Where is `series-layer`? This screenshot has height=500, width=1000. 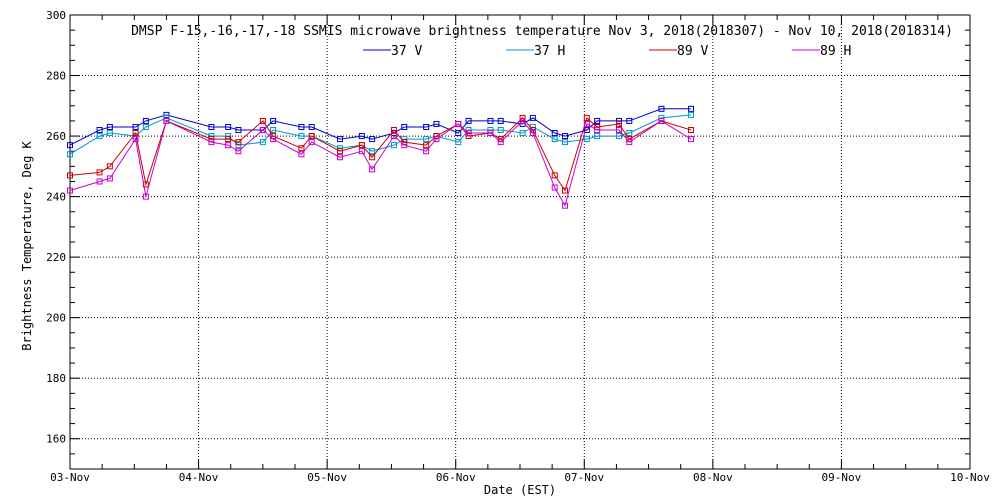
series-layer is located at coordinates (380, 157).